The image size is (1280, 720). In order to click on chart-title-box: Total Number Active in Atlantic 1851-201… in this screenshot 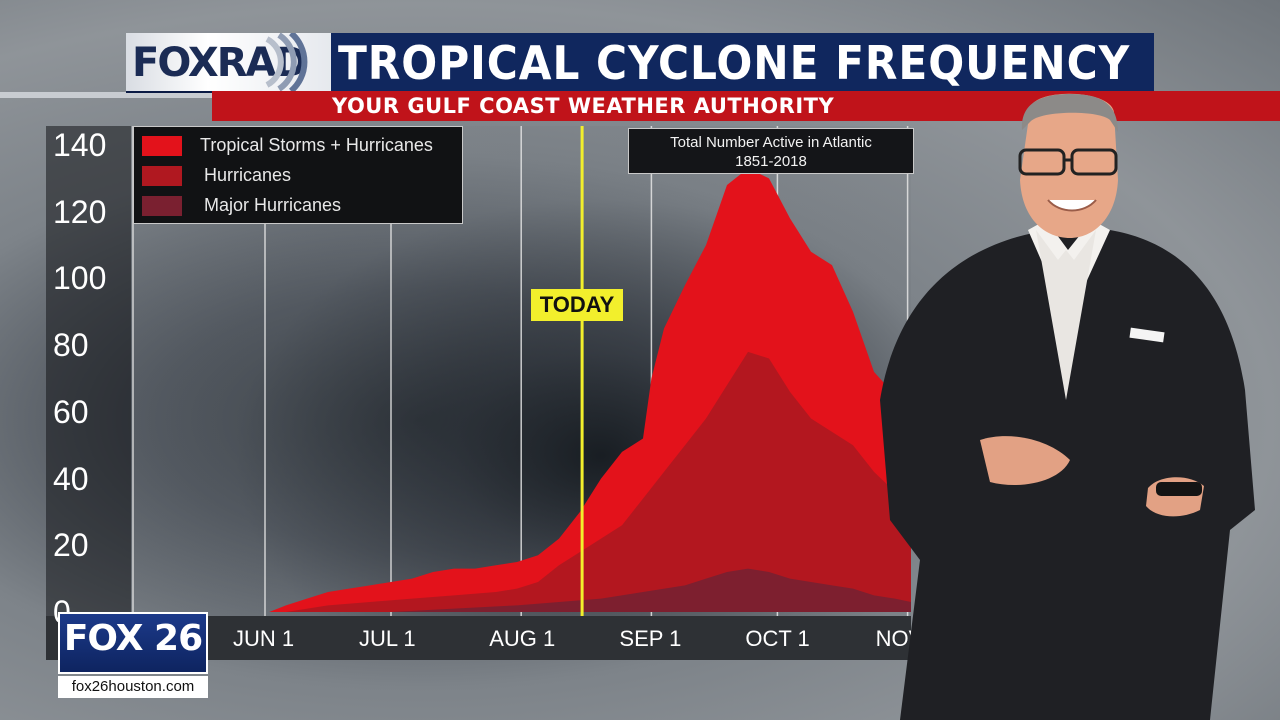, I will do `click(771, 151)`.